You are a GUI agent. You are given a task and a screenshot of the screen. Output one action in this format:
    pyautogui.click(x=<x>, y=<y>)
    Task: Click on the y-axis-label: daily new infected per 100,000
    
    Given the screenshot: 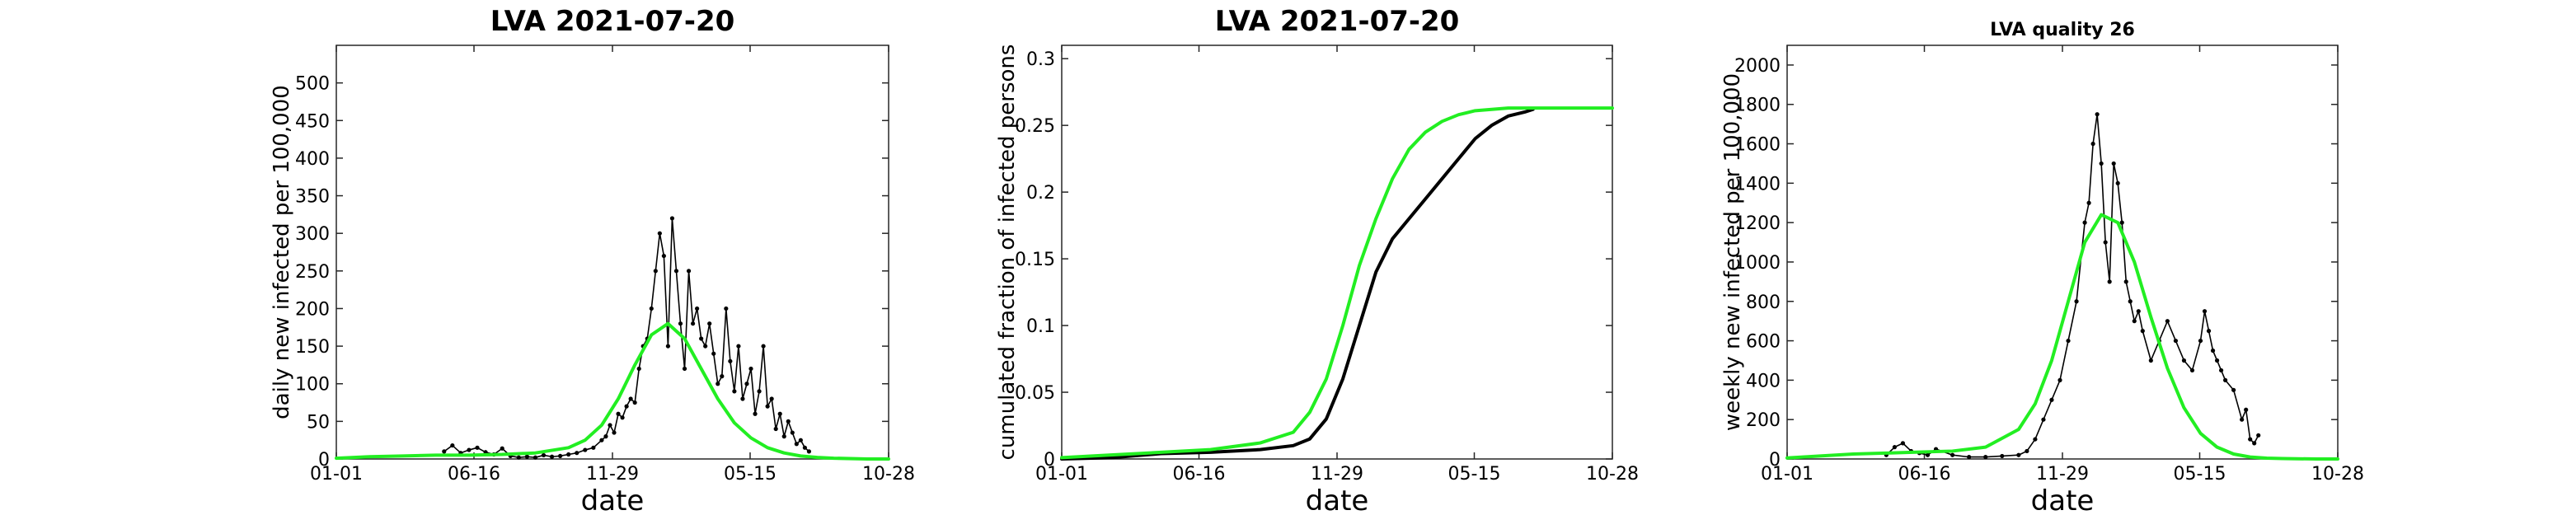 What is the action you would take?
    pyautogui.click(x=282, y=252)
    